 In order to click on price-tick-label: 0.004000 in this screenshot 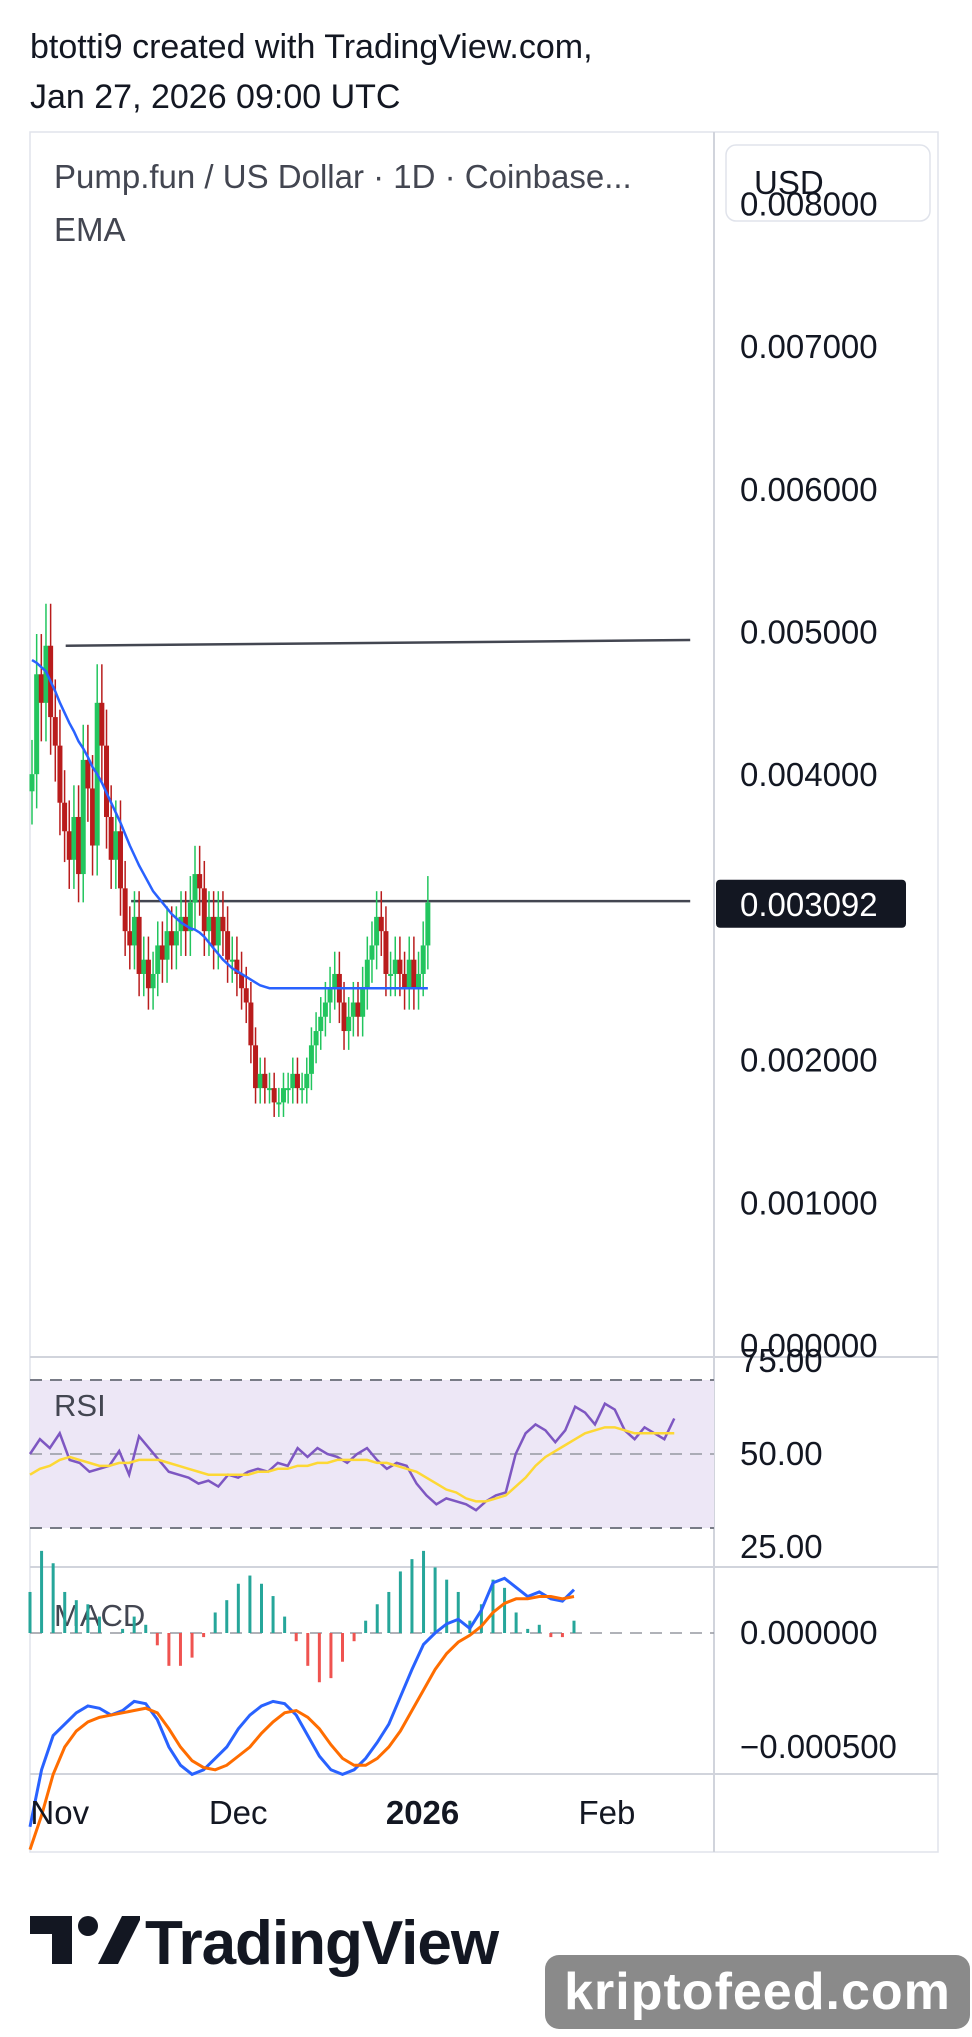, I will do `click(809, 774)`.